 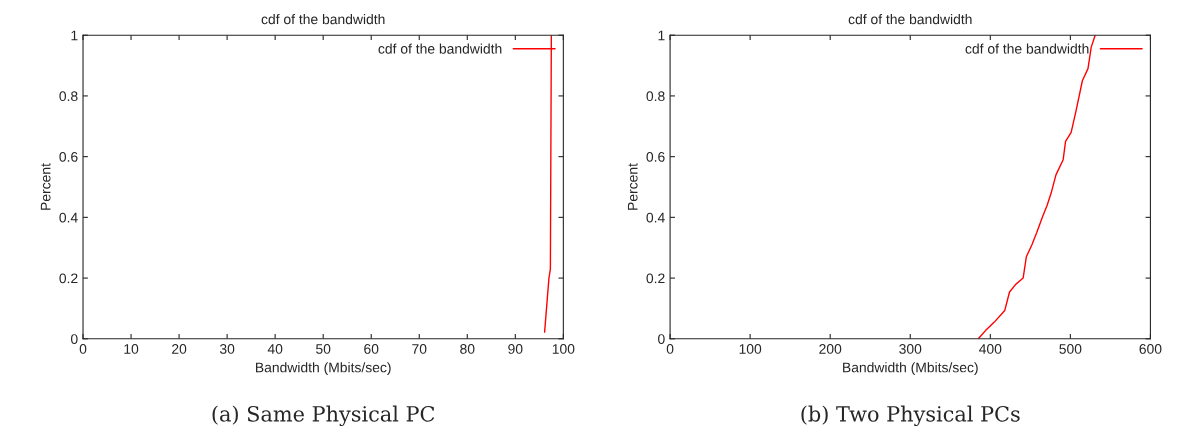 I want to click on x-tick-label: 200, so click(x=830, y=349).